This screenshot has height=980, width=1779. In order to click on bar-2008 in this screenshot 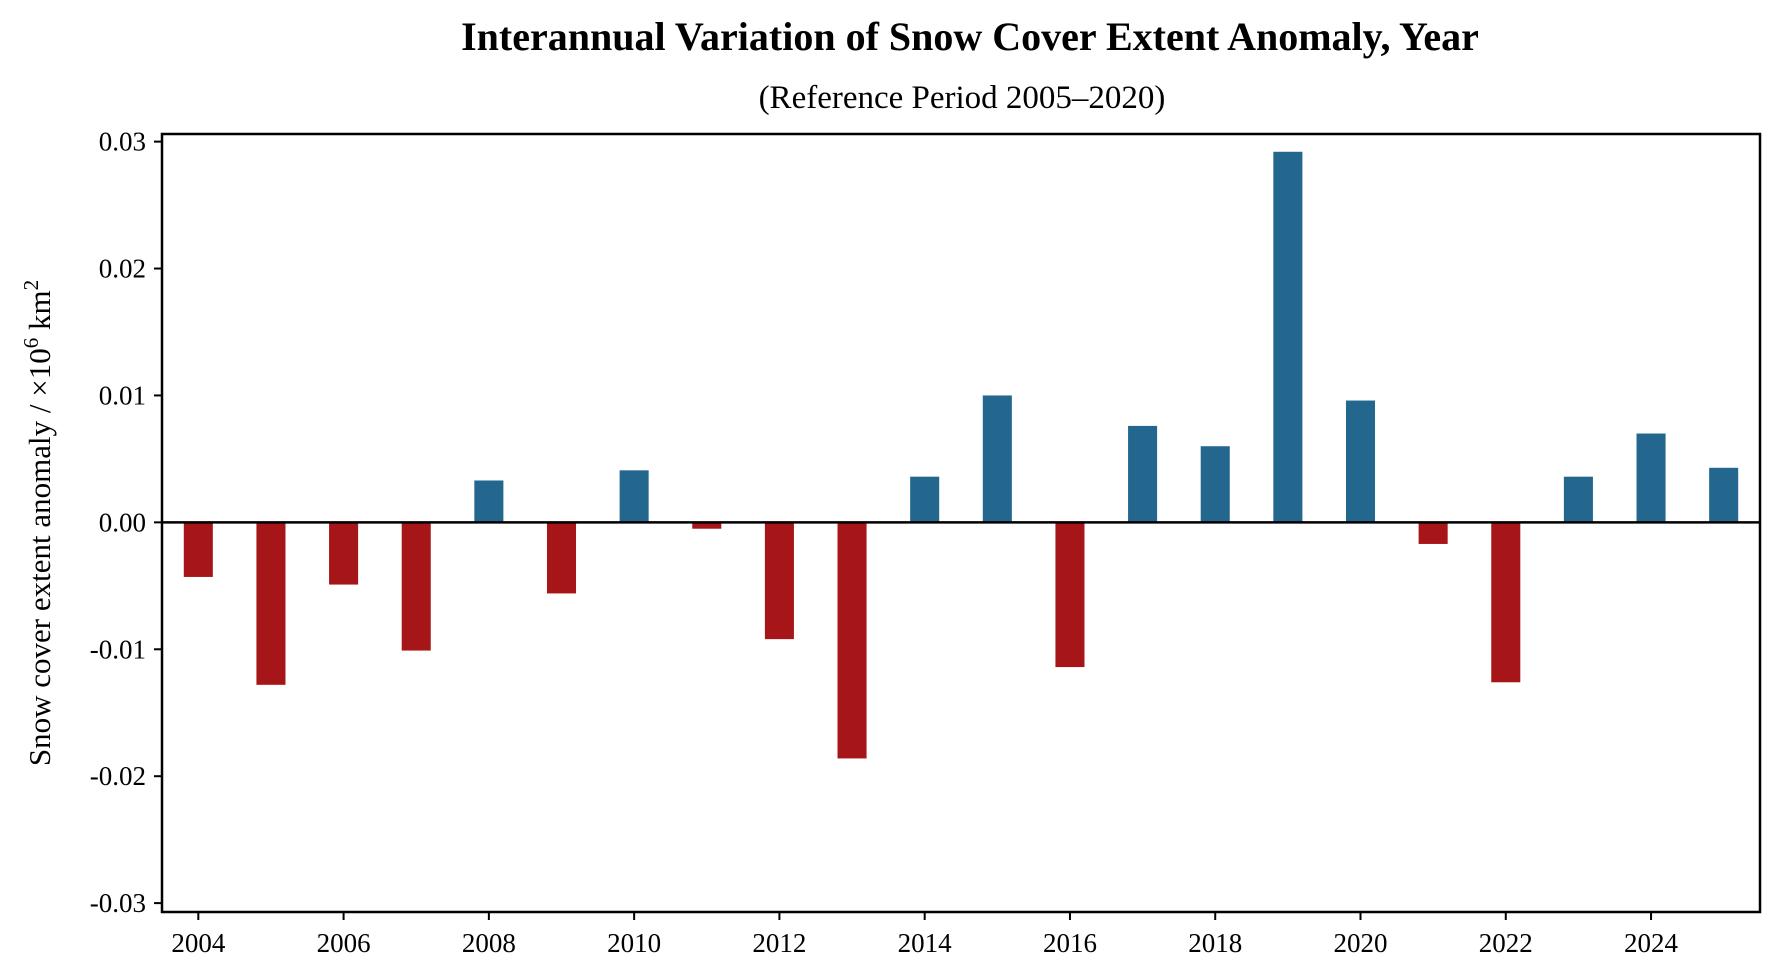, I will do `click(489, 501)`.